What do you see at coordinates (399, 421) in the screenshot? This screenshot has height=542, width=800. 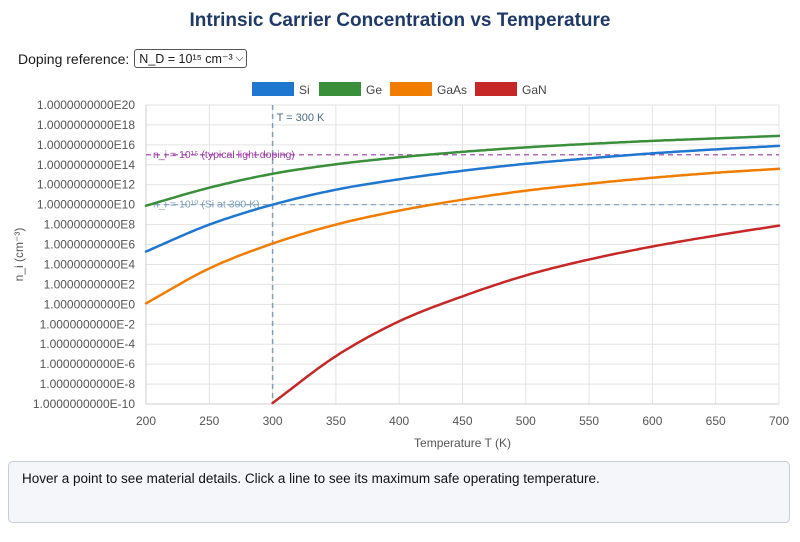 I see `x-tick-label: 400` at bounding box center [399, 421].